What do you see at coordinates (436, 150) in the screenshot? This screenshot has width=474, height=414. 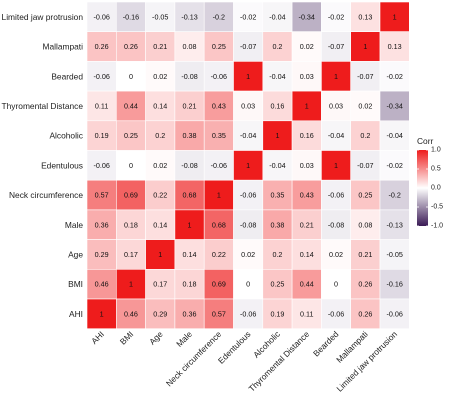 I see `legend-tick-label: 1.0` at bounding box center [436, 150].